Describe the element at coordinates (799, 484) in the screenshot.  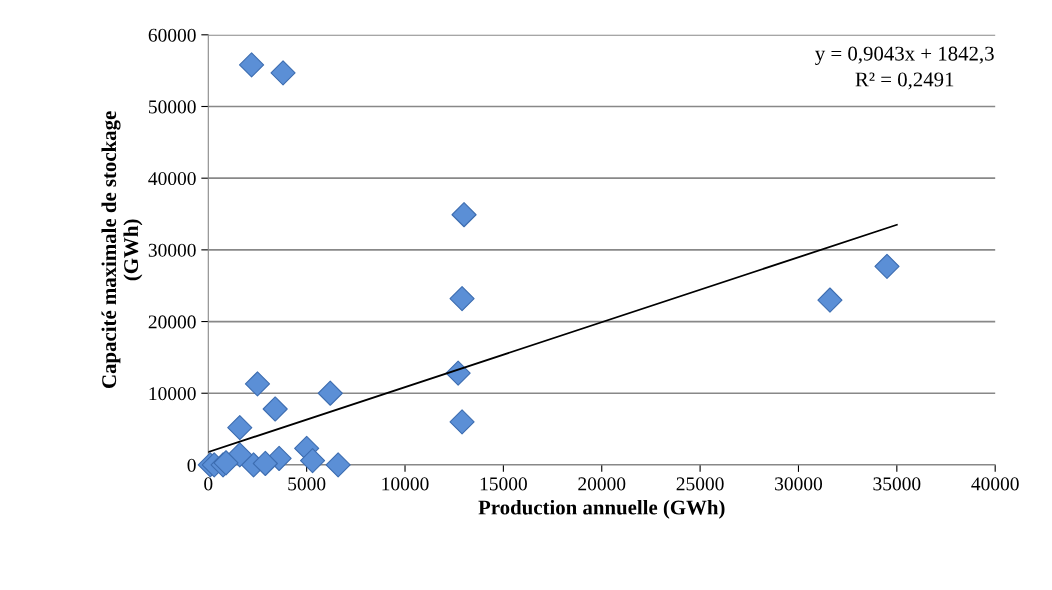
I see `x-tick-label: 30000` at that location.